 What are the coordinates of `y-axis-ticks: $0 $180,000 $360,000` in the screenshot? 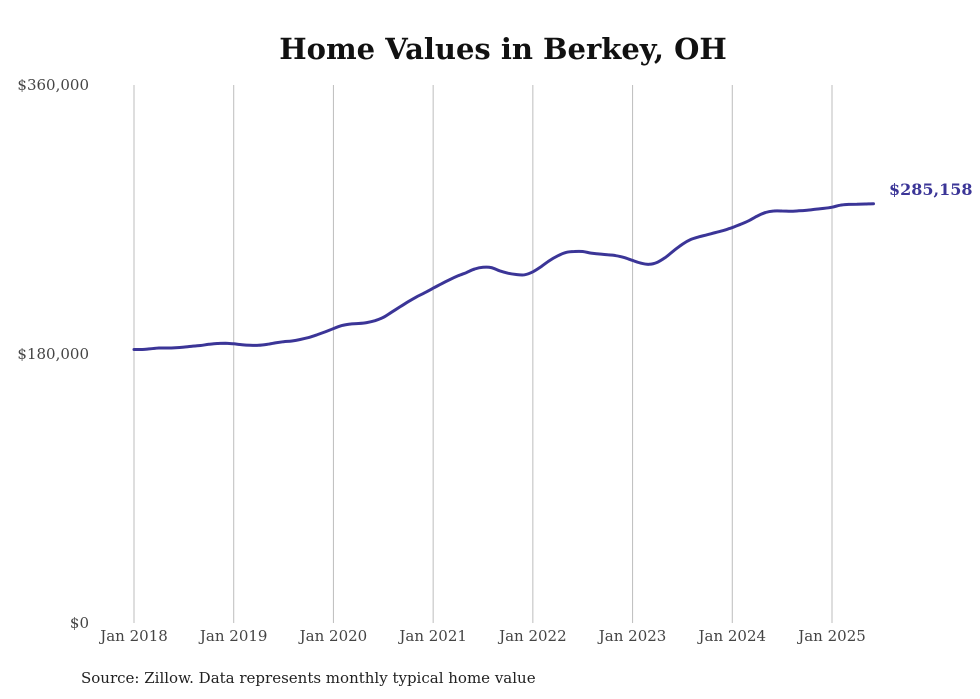 It's located at (53, 354).